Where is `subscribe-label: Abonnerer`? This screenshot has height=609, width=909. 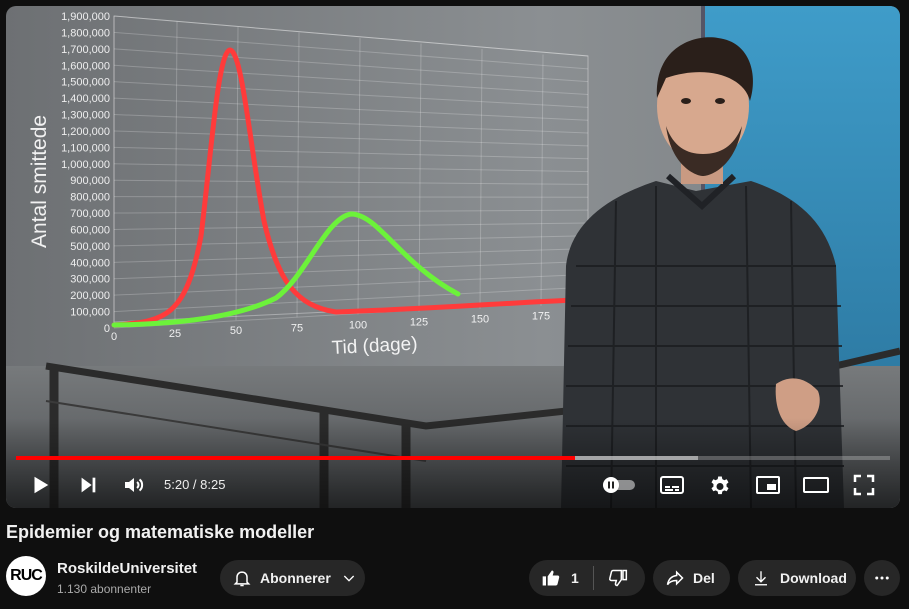
subscribe-label: Abonnerer is located at coordinates (295, 578).